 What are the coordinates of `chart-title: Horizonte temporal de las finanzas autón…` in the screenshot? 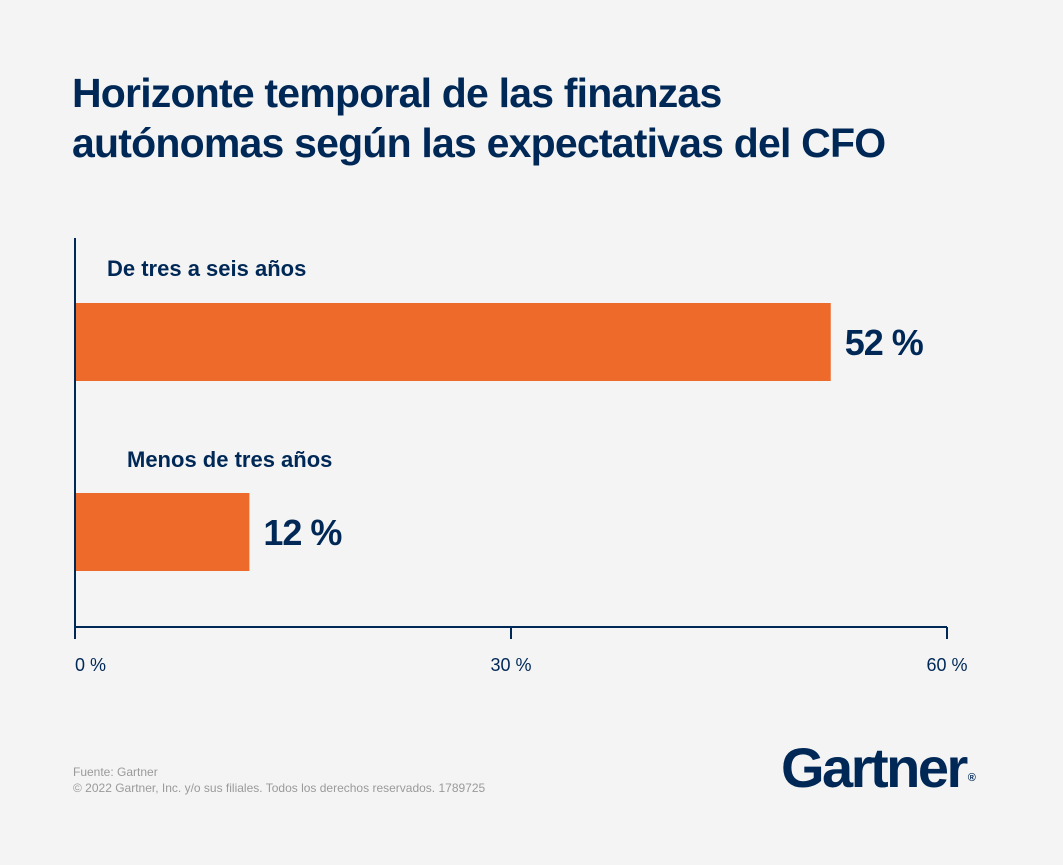 It's located at (552, 118).